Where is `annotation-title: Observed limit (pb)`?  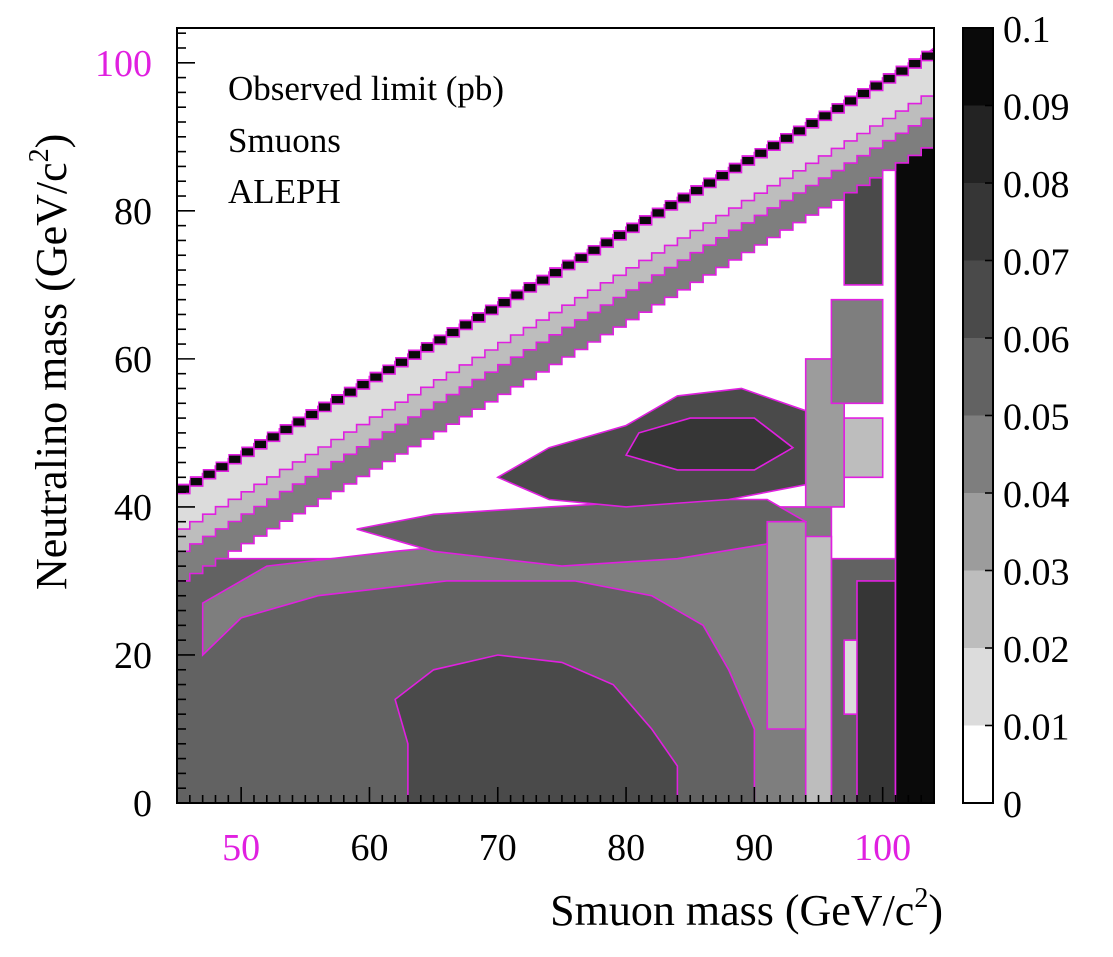
annotation-title: Observed limit (pb) is located at coordinates (366, 88).